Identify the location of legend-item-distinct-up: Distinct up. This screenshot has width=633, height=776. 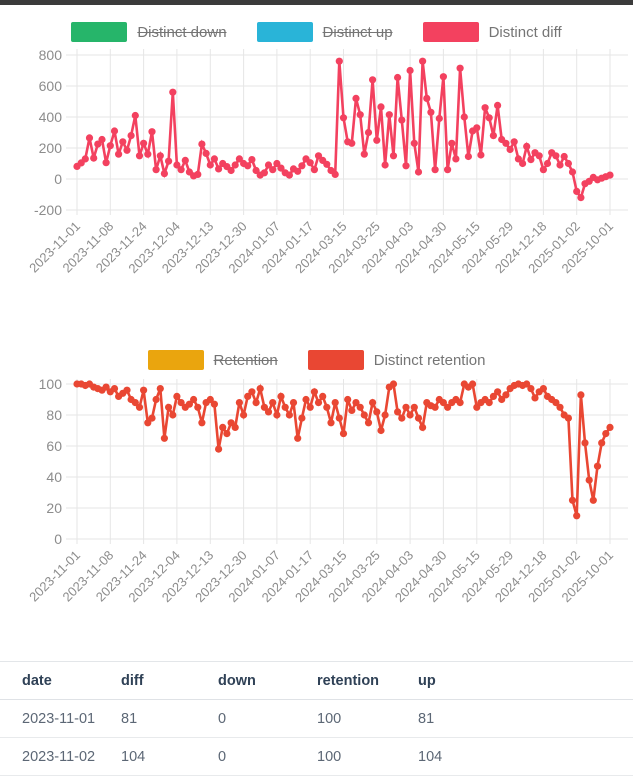
(324, 32).